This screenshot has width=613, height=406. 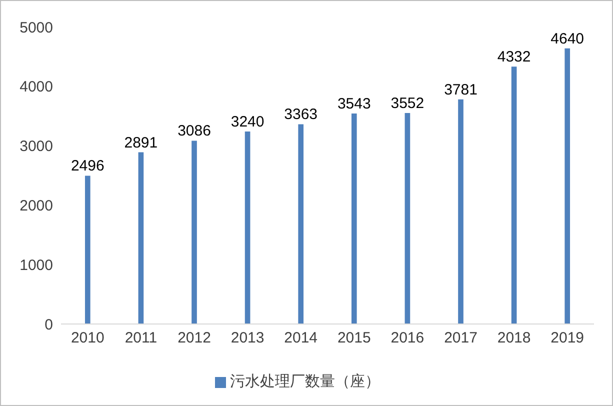 What do you see at coordinates (87, 166) in the screenshot?
I see `data-label: 2496` at bounding box center [87, 166].